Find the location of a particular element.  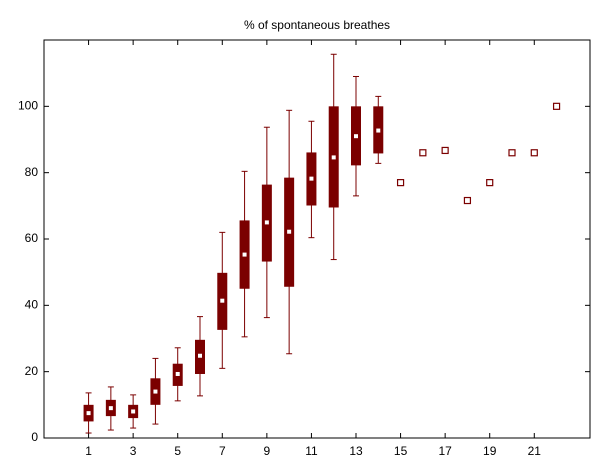

x-tick-label: 19 is located at coordinates (490, 451).